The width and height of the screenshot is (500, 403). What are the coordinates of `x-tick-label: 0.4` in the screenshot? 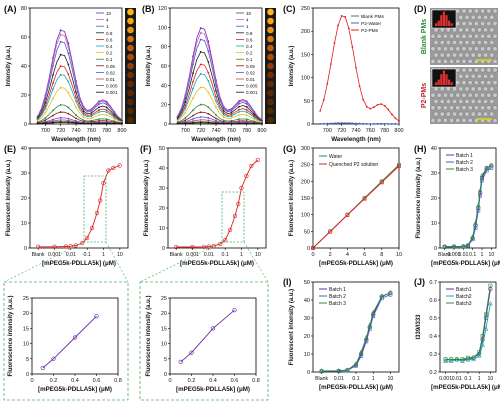 It's located at (213, 381).